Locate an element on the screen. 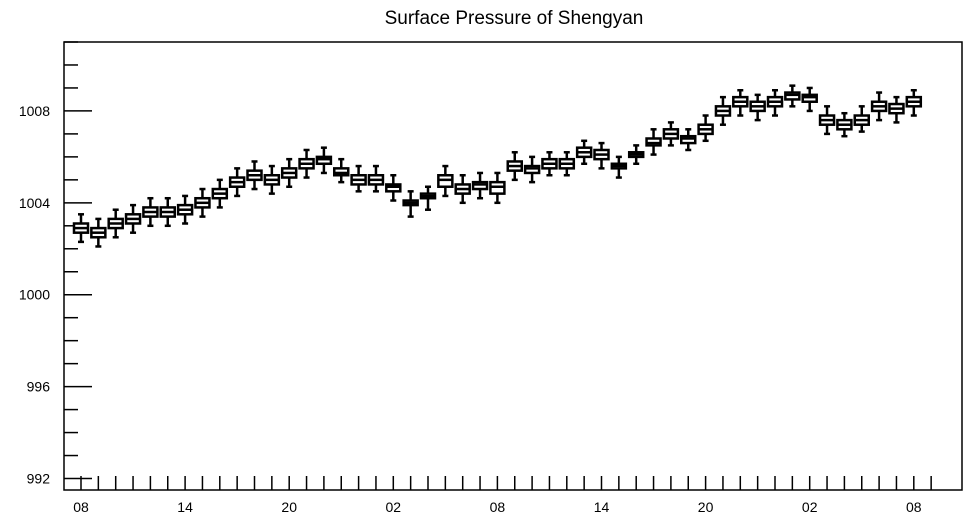  x-axis: 08 14 20 02 08 14 20 02 08 is located at coordinates (502, 495).